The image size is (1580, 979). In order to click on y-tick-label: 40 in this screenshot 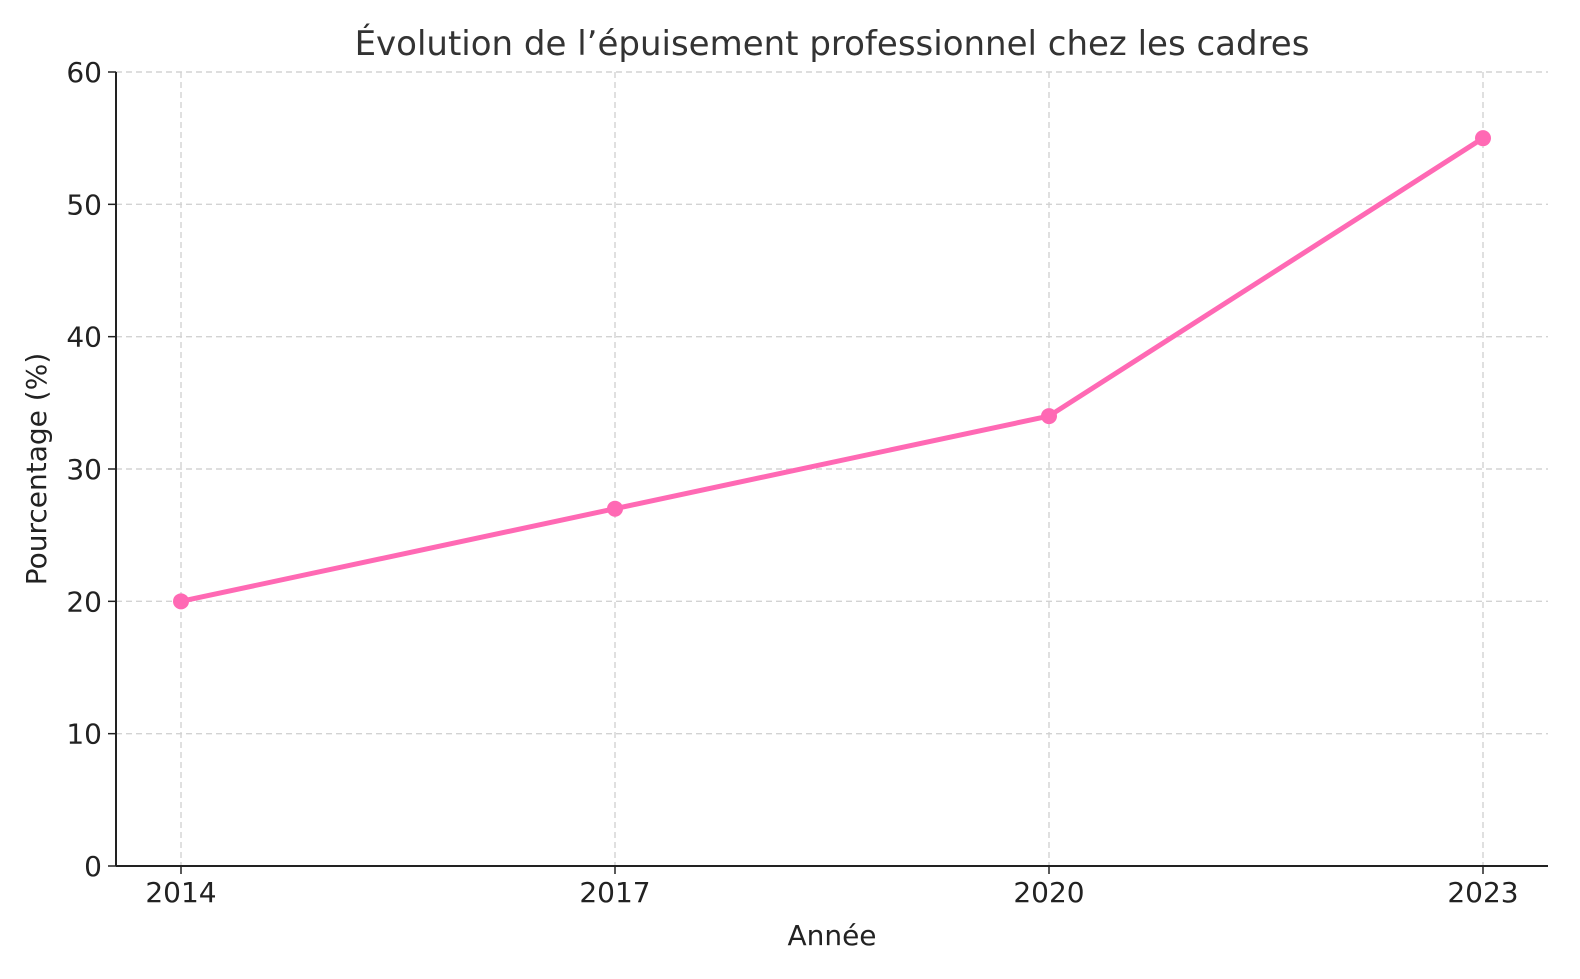, I will do `click(84, 337)`.